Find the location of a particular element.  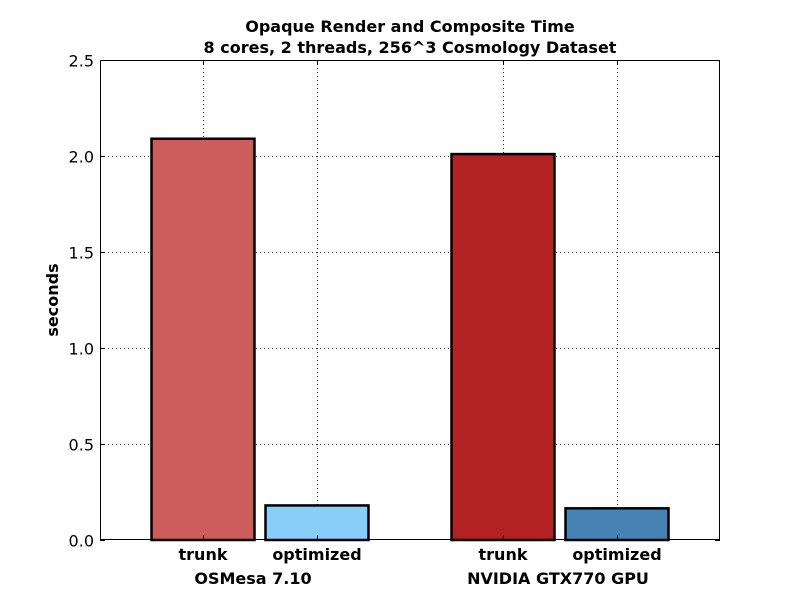

bar-1-optimized is located at coordinates (317, 523).